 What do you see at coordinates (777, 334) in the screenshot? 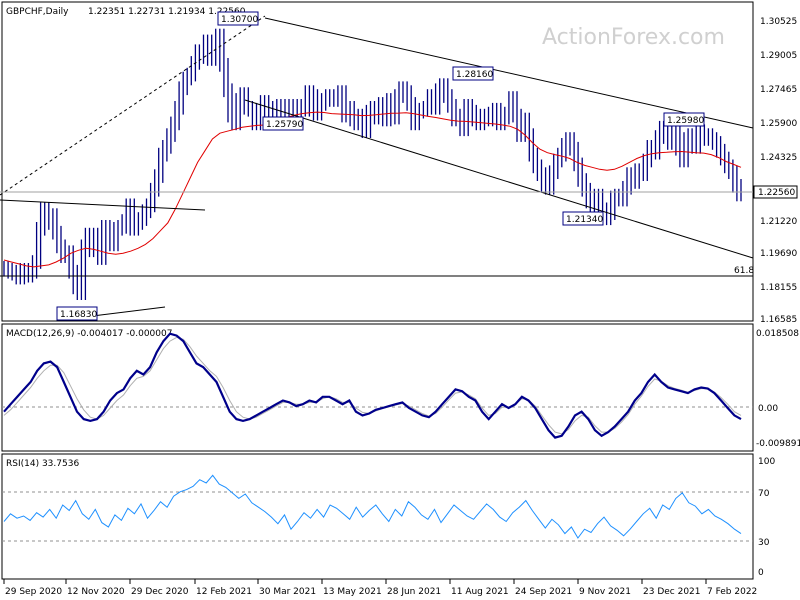
I see `macd-y-tick: 0.018508` at bounding box center [777, 334].